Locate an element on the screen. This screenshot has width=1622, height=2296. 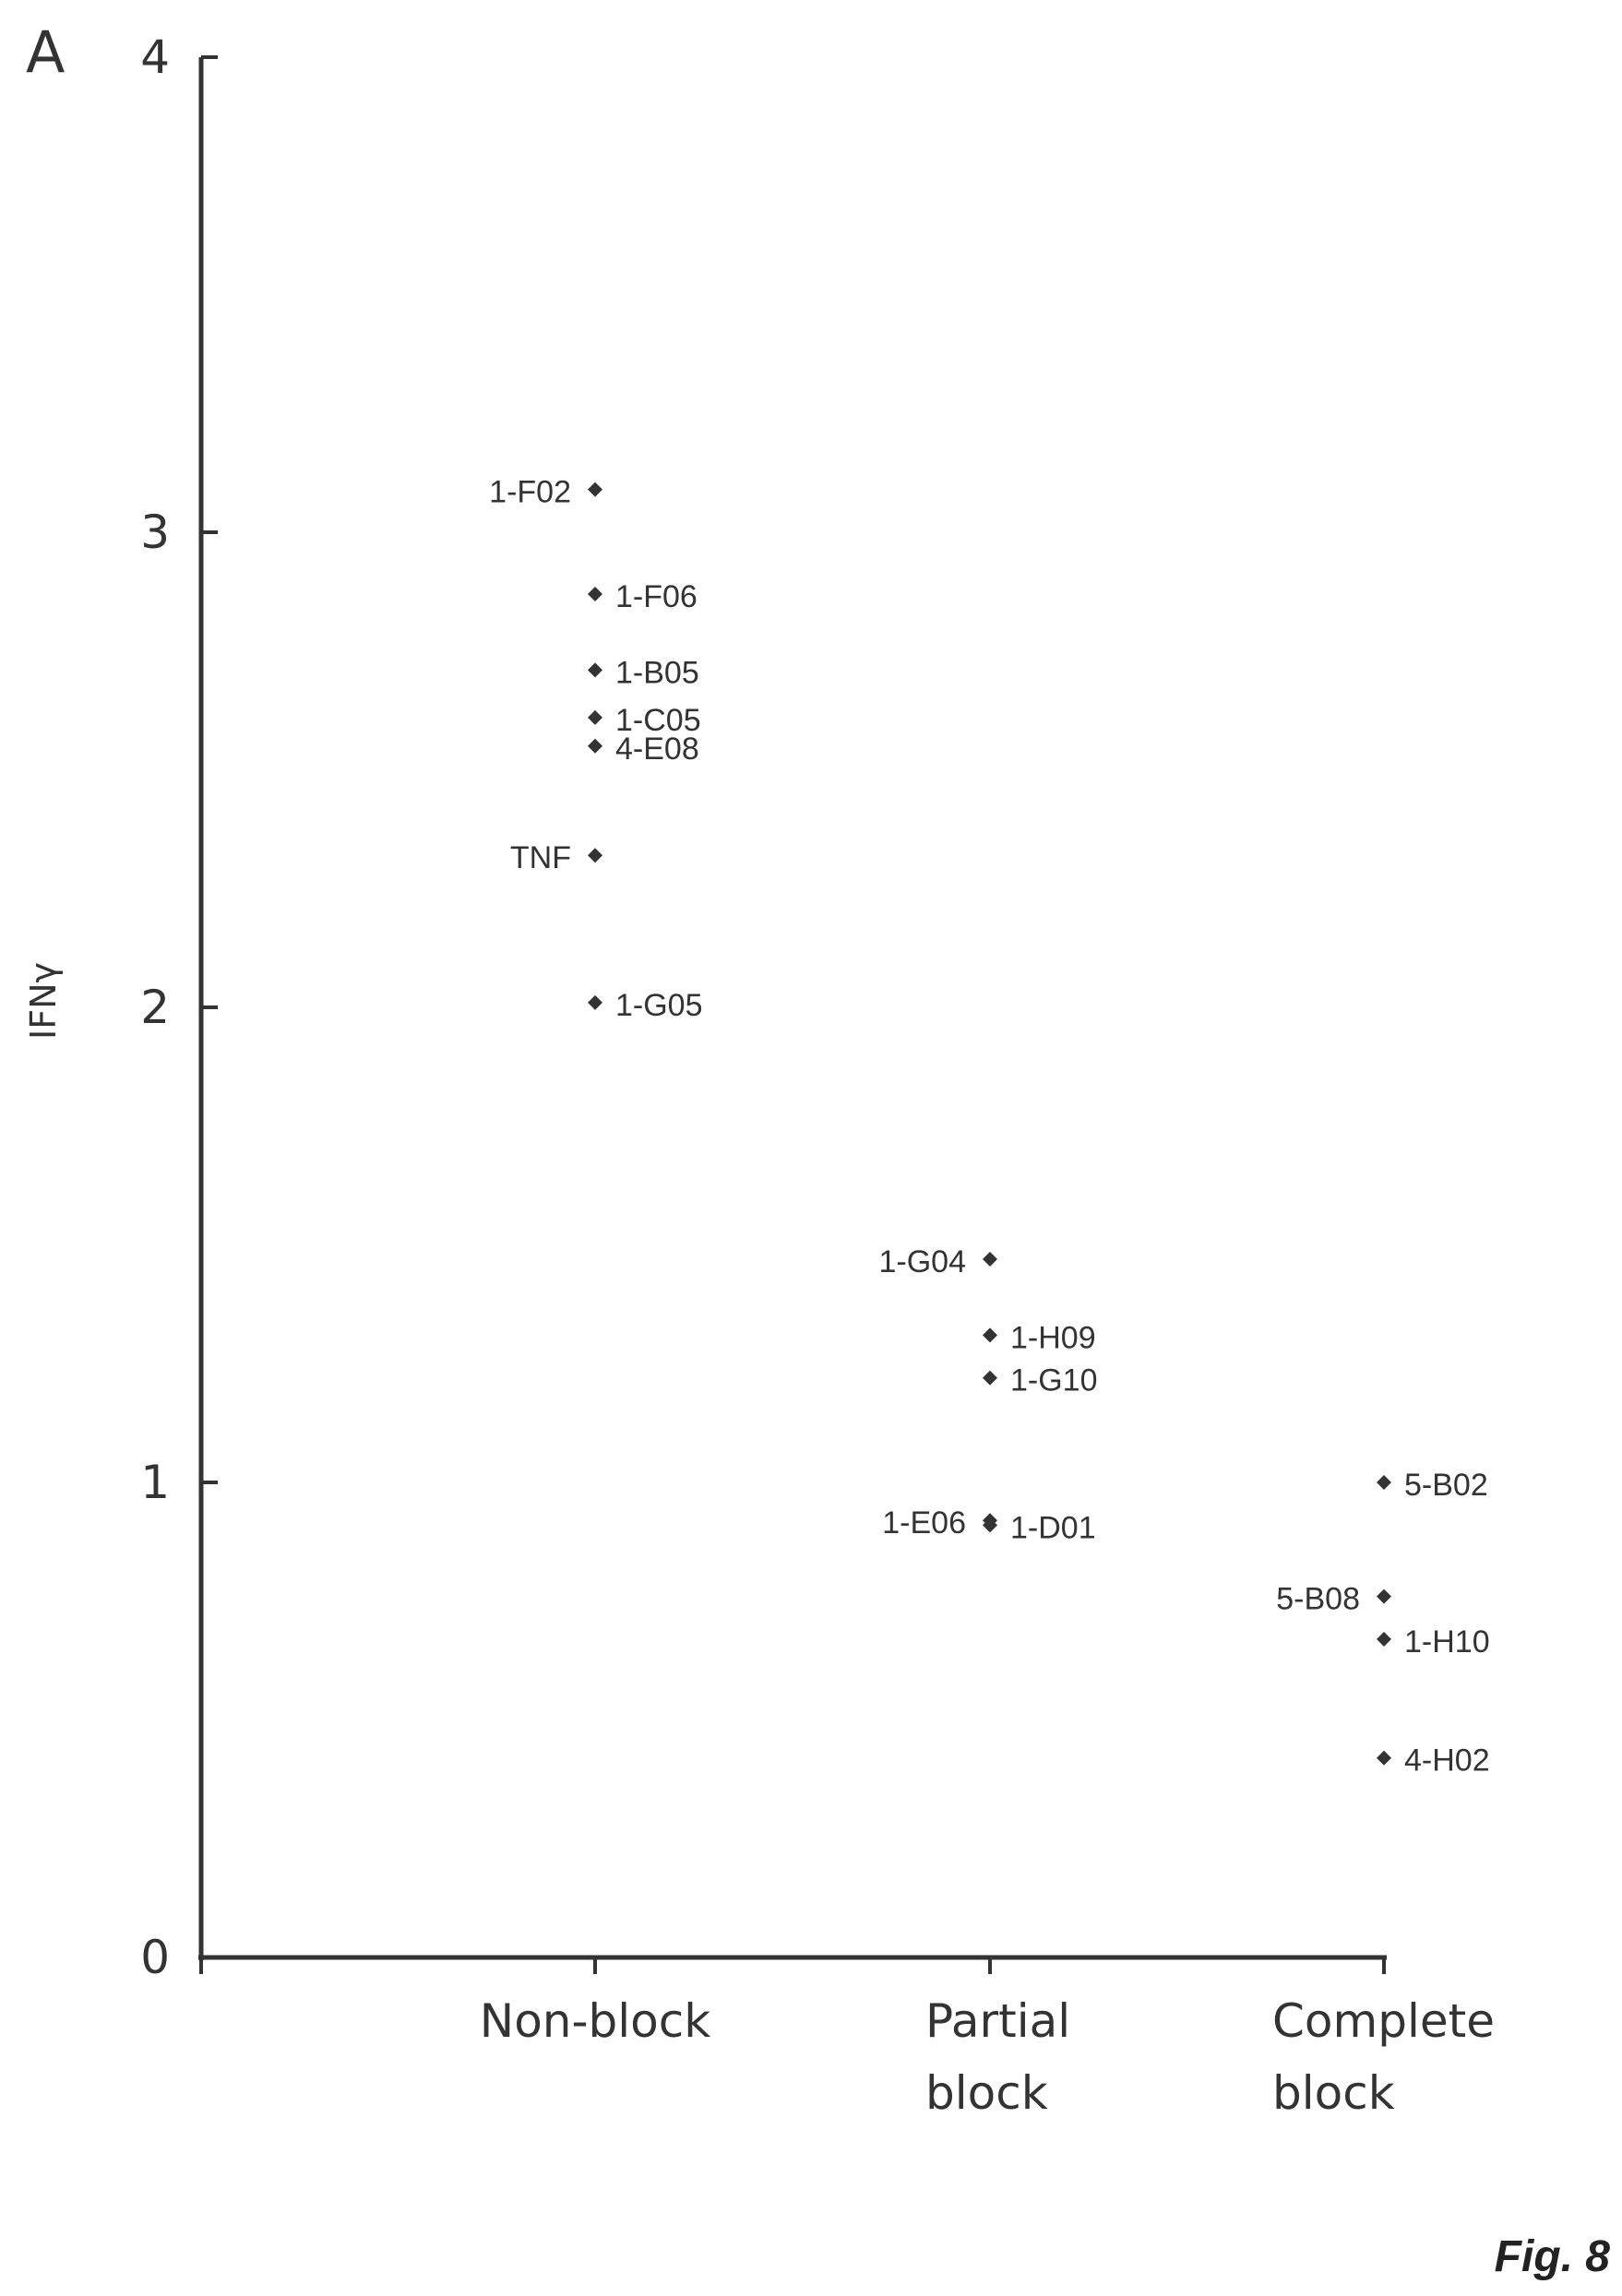
y-tick-label: 3 is located at coordinates (155, 533).